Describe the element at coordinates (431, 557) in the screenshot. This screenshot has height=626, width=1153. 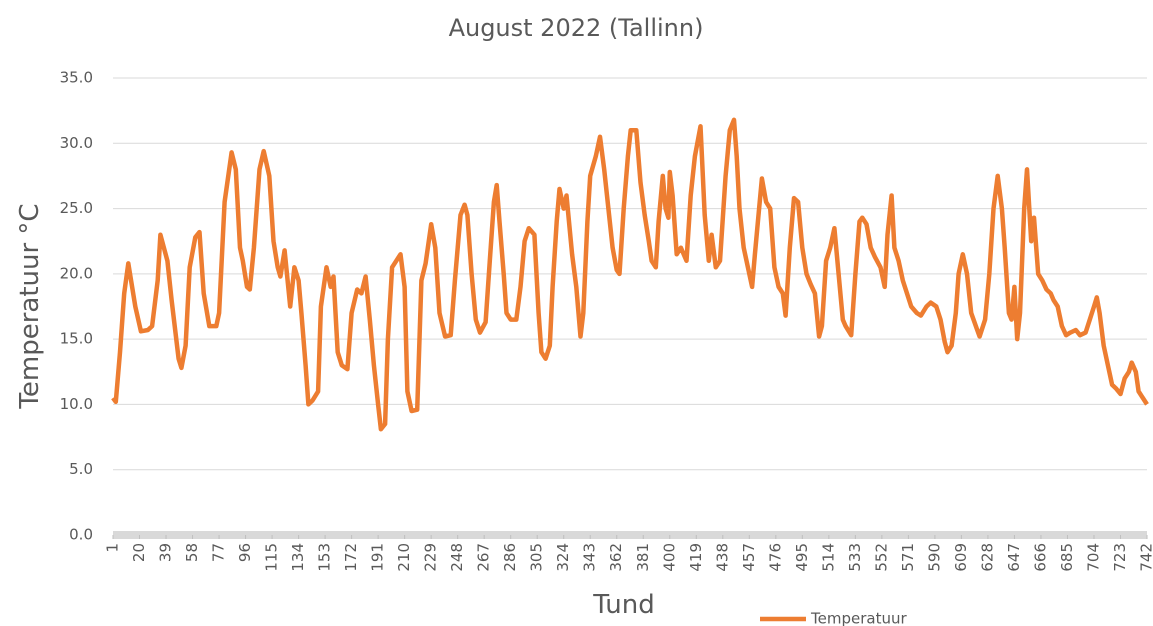
I see `x-tick-label: 229` at that location.